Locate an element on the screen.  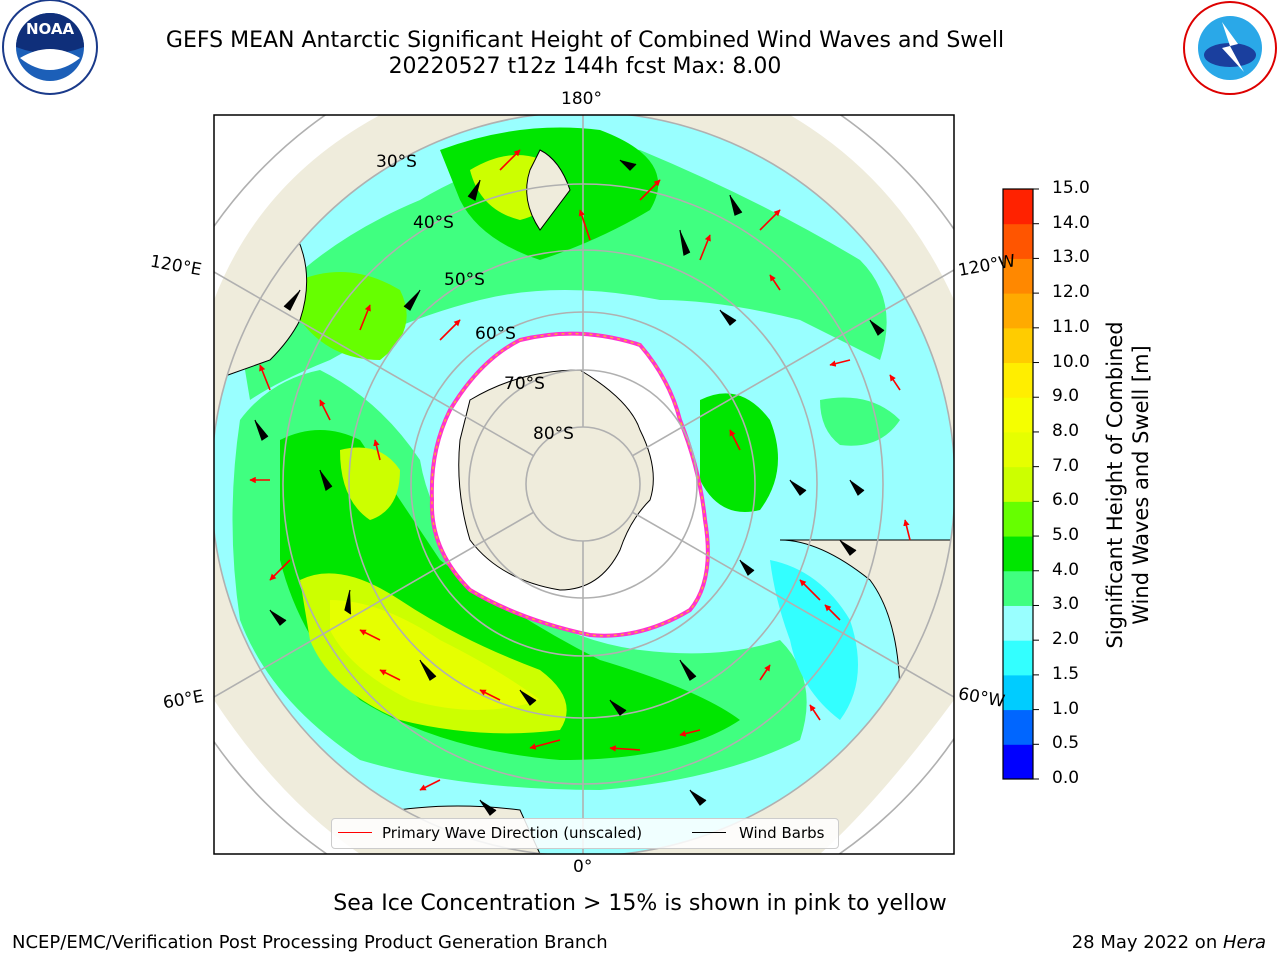
legend-swatch-wind-barbs is located at coordinates (709, 832).